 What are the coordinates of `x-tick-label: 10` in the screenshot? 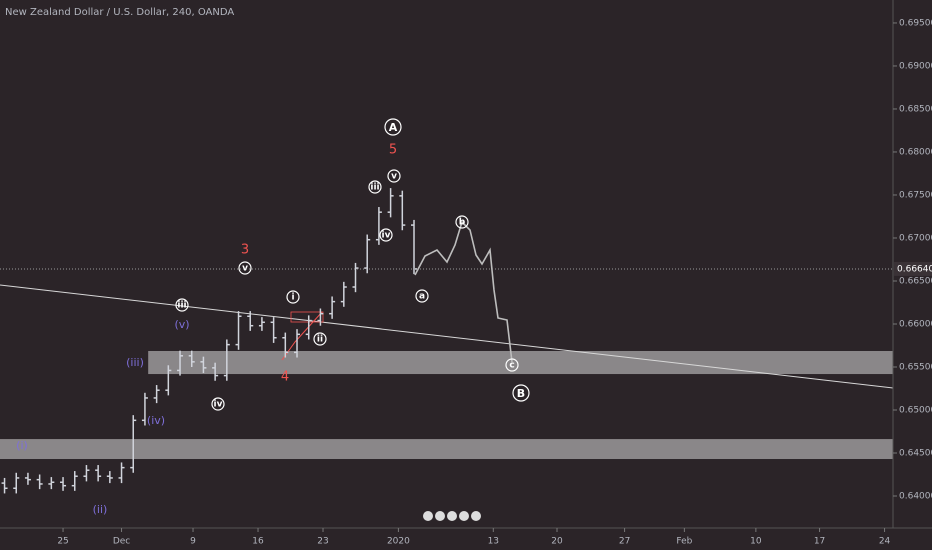 It's located at (756, 542).